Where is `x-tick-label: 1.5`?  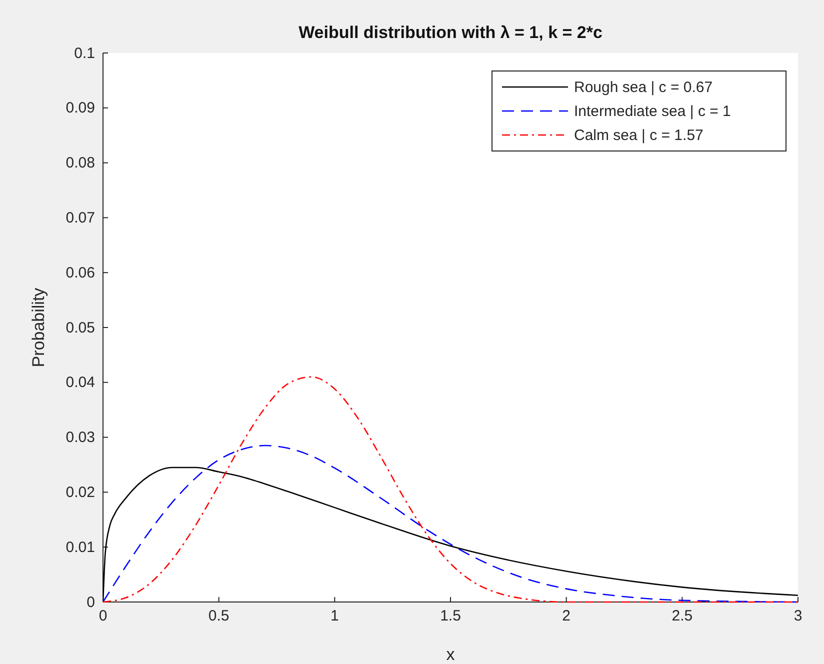
x-tick-label: 1.5 is located at coordinates (450, 616).